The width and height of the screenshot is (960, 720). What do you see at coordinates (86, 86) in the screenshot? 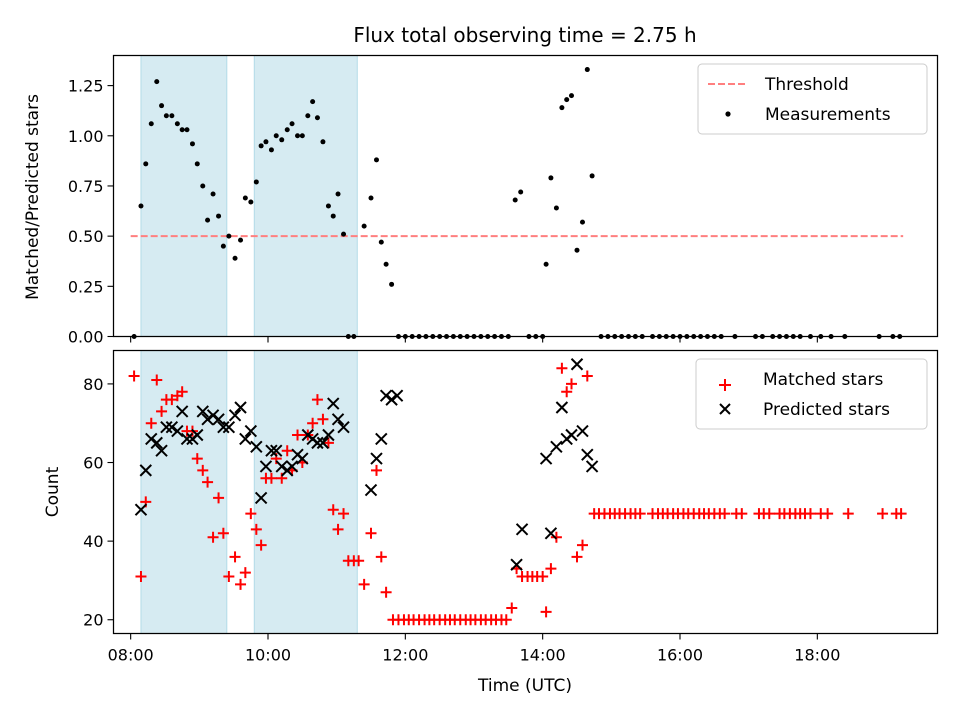
I see `top-y-tick-label: 1.25` at bounding box center [86, 86].